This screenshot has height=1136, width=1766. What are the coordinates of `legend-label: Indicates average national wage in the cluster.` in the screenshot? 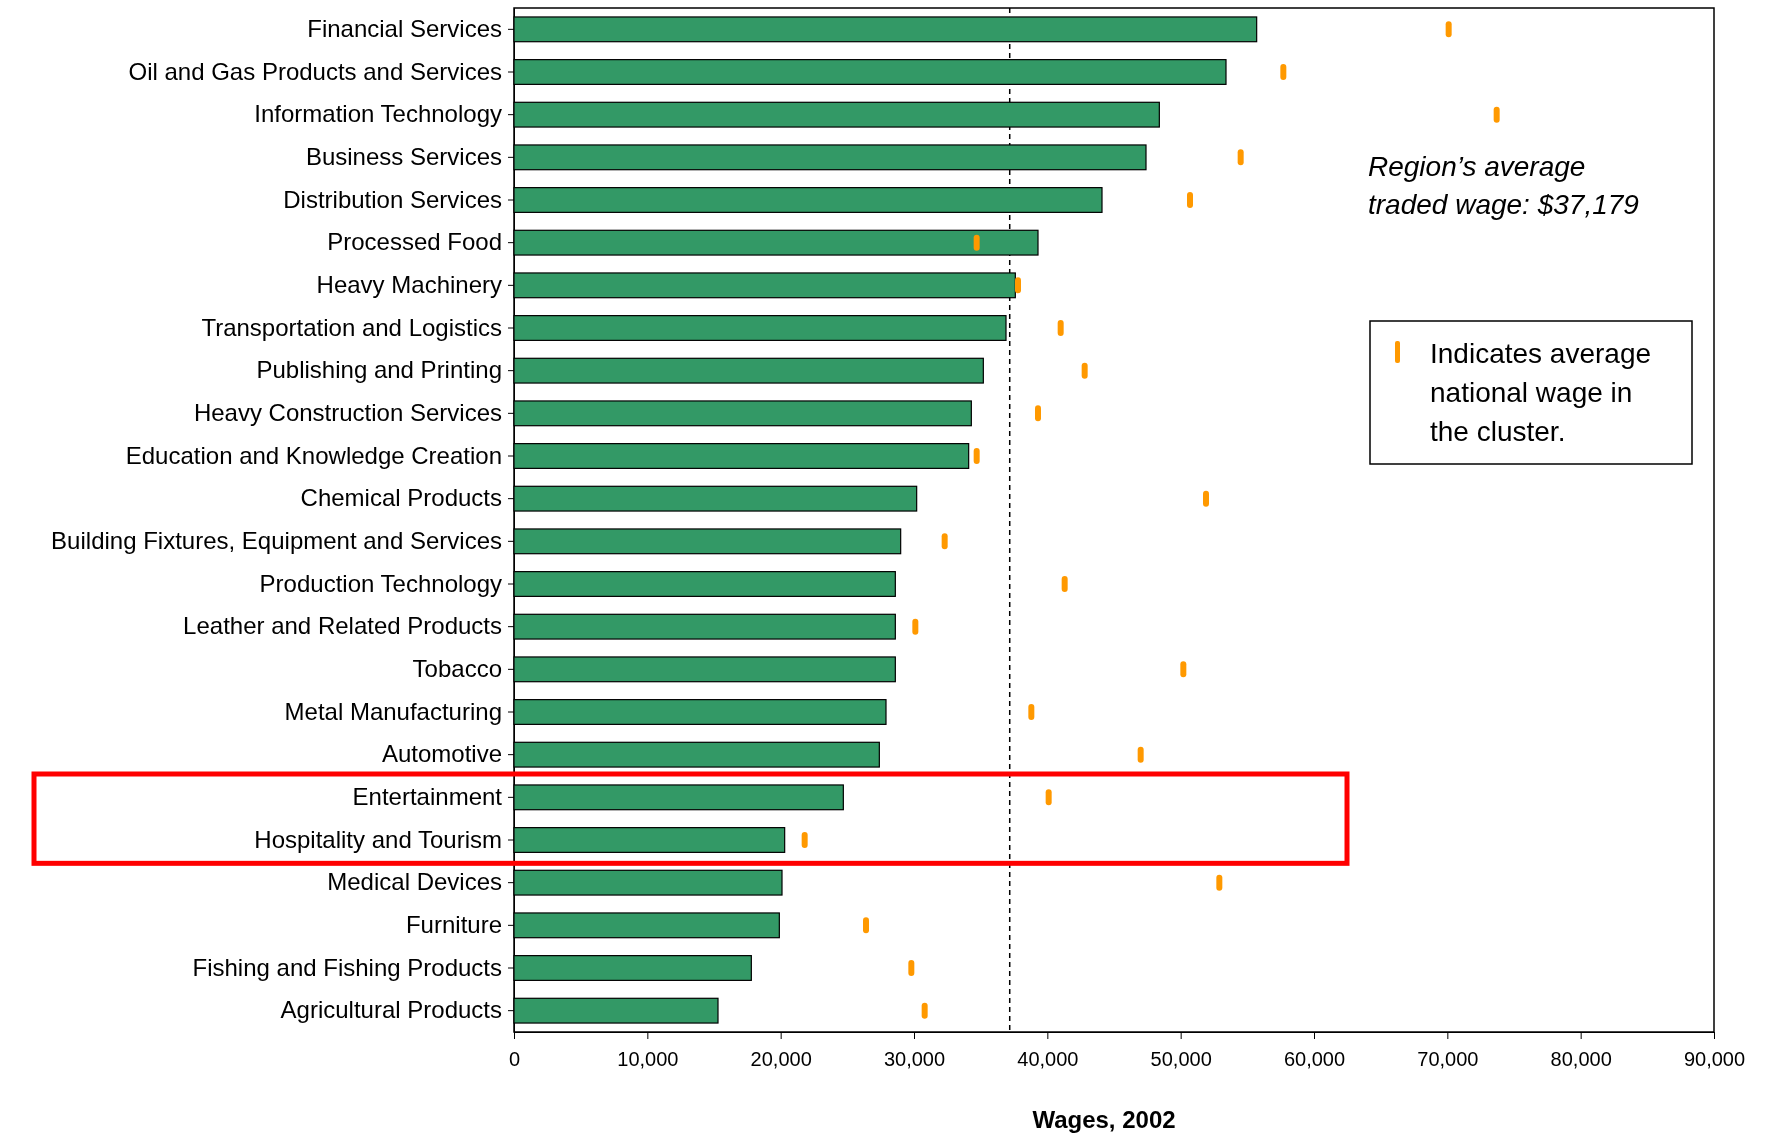 It's located at (1541, 393).